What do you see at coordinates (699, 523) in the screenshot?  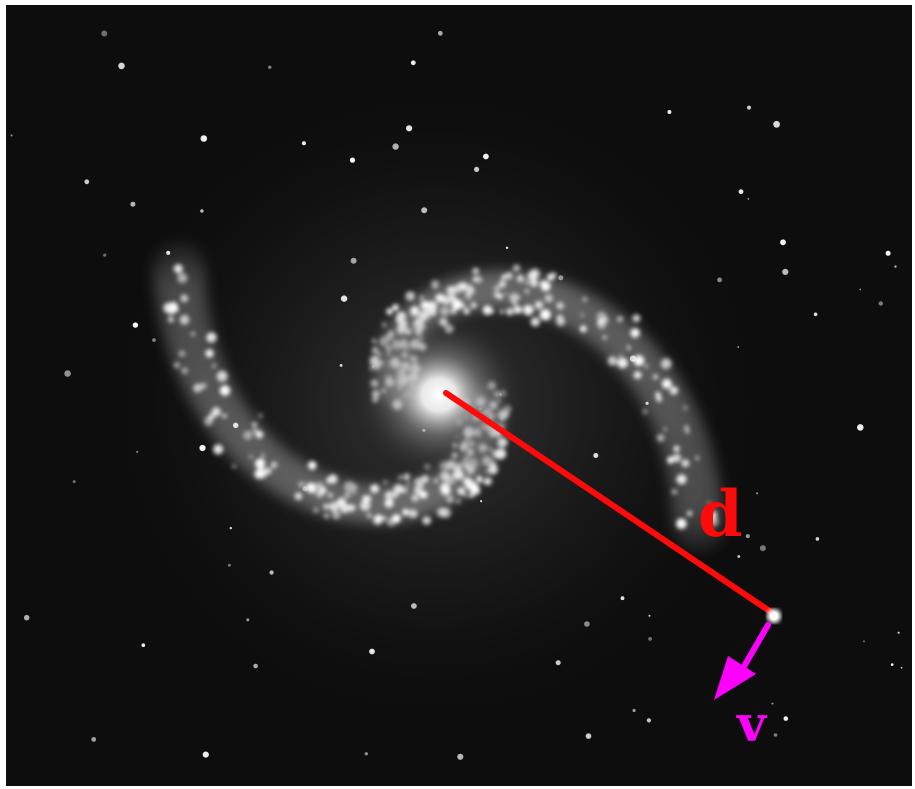 I see `arm-glow` at bounding box center [699, 523].